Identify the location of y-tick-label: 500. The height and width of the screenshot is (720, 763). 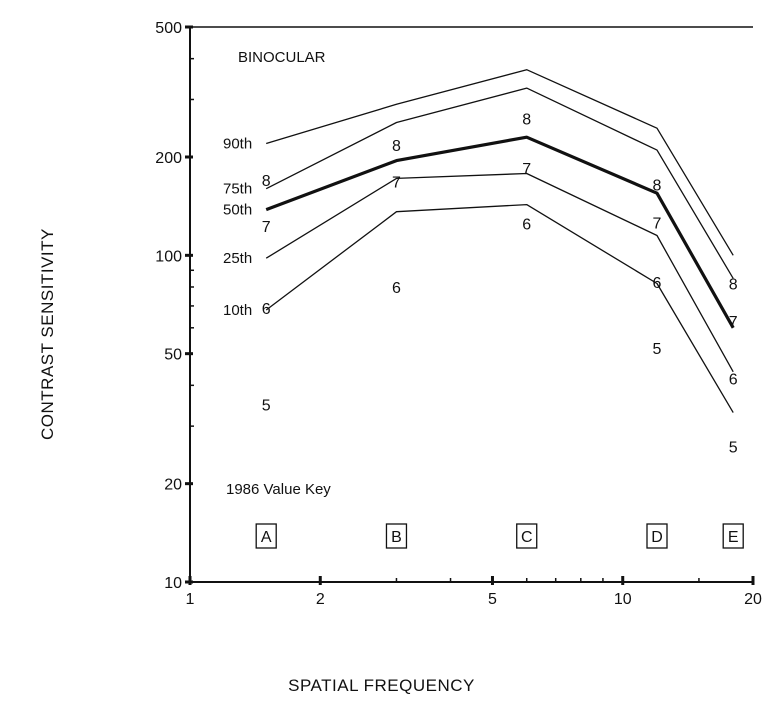
(168, 28).